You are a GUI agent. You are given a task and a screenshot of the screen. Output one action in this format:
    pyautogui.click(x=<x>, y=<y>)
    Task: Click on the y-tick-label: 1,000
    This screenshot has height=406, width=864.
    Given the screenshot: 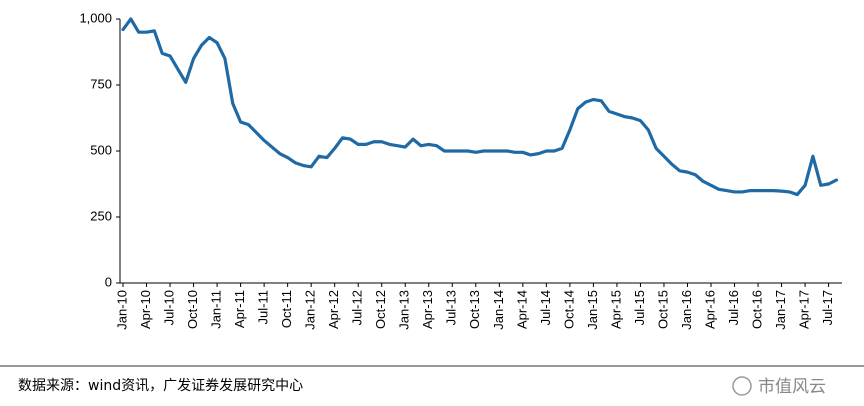 What is the action you would take?
    pyautogui.click(x=95, y=17)
    